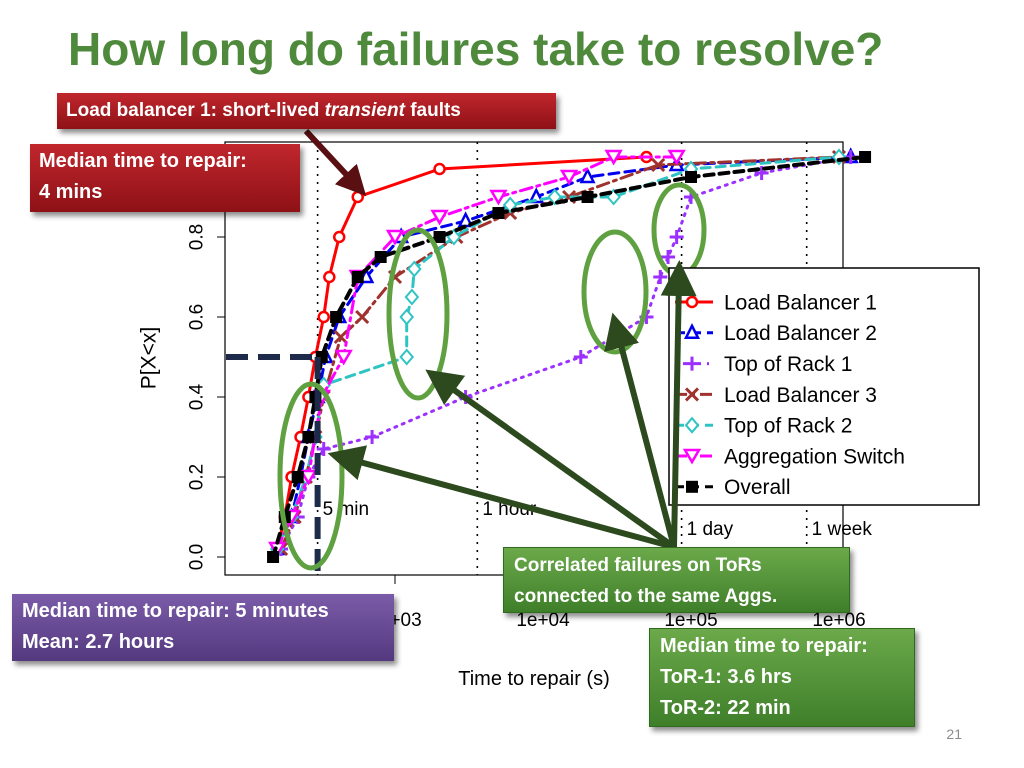 Image resolution: width=1024 pixels, height=768 pixels. I want to click on correlated-line-1: Correlated failures on ToRs, so click(638, 565).